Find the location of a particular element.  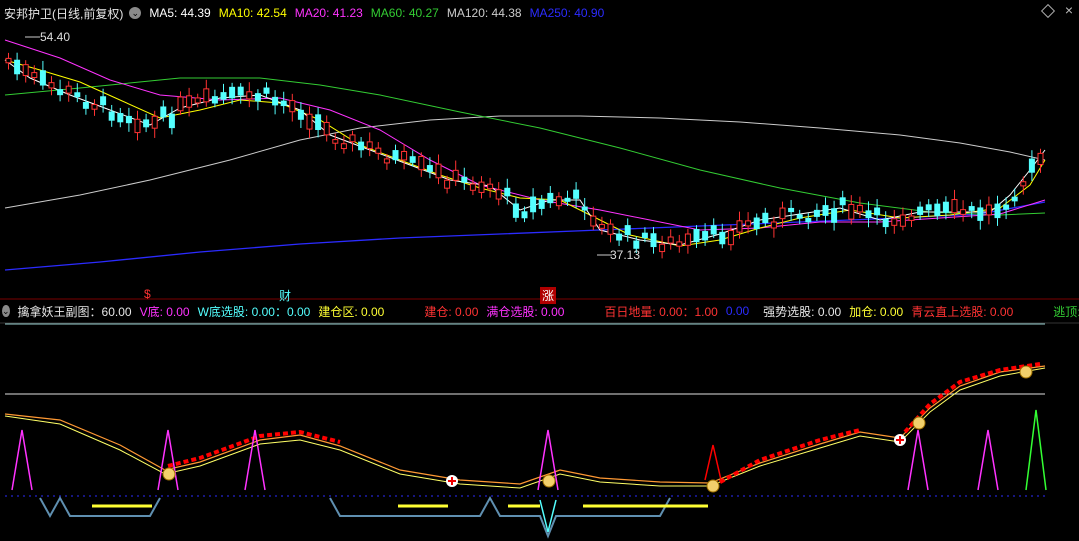

event-marker-dollar: $ is located at coordinates (147, 294).